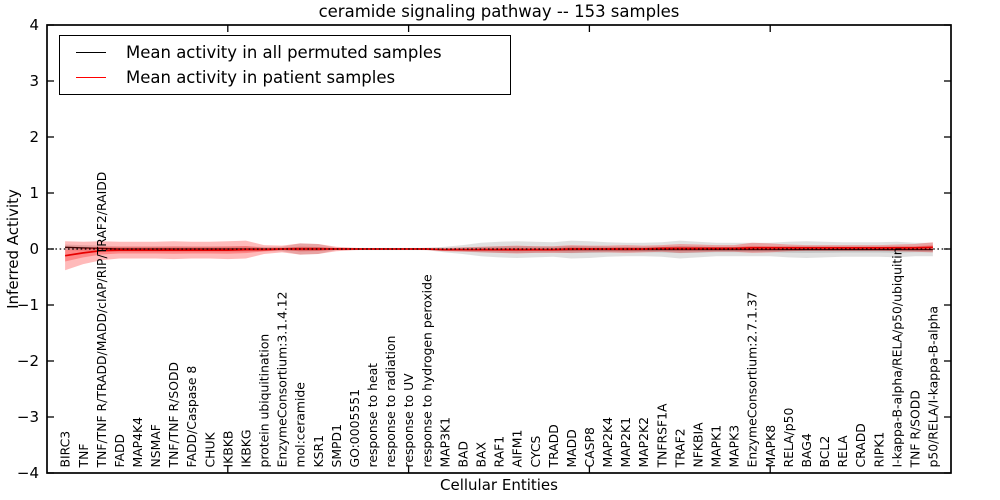 The height and width of the screenshot is (500, 1000). Describe the element at coordinates (824, 452) in the screenshot. I see `entity-label: BCL2` at that location.